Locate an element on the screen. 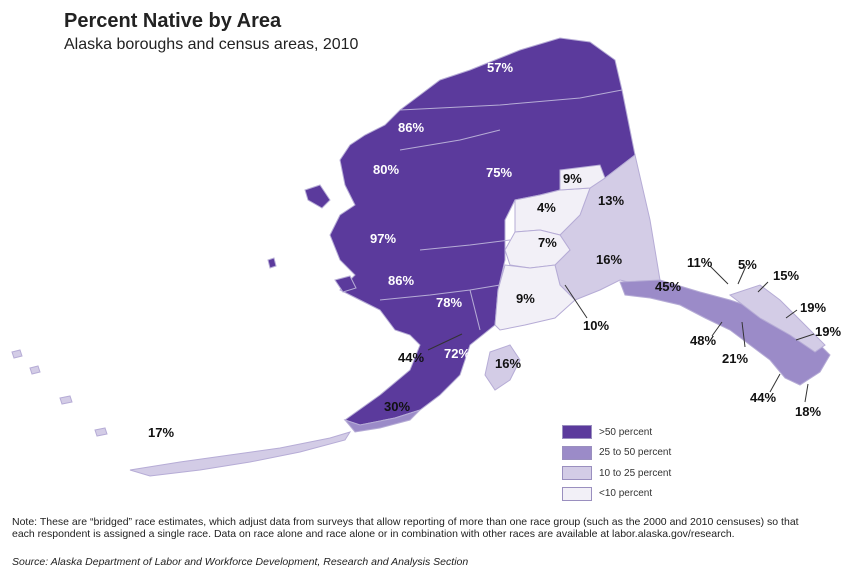 This screenshot has width=850, height=576. label-wrangell: 19% is located at coordinates (813, 307).